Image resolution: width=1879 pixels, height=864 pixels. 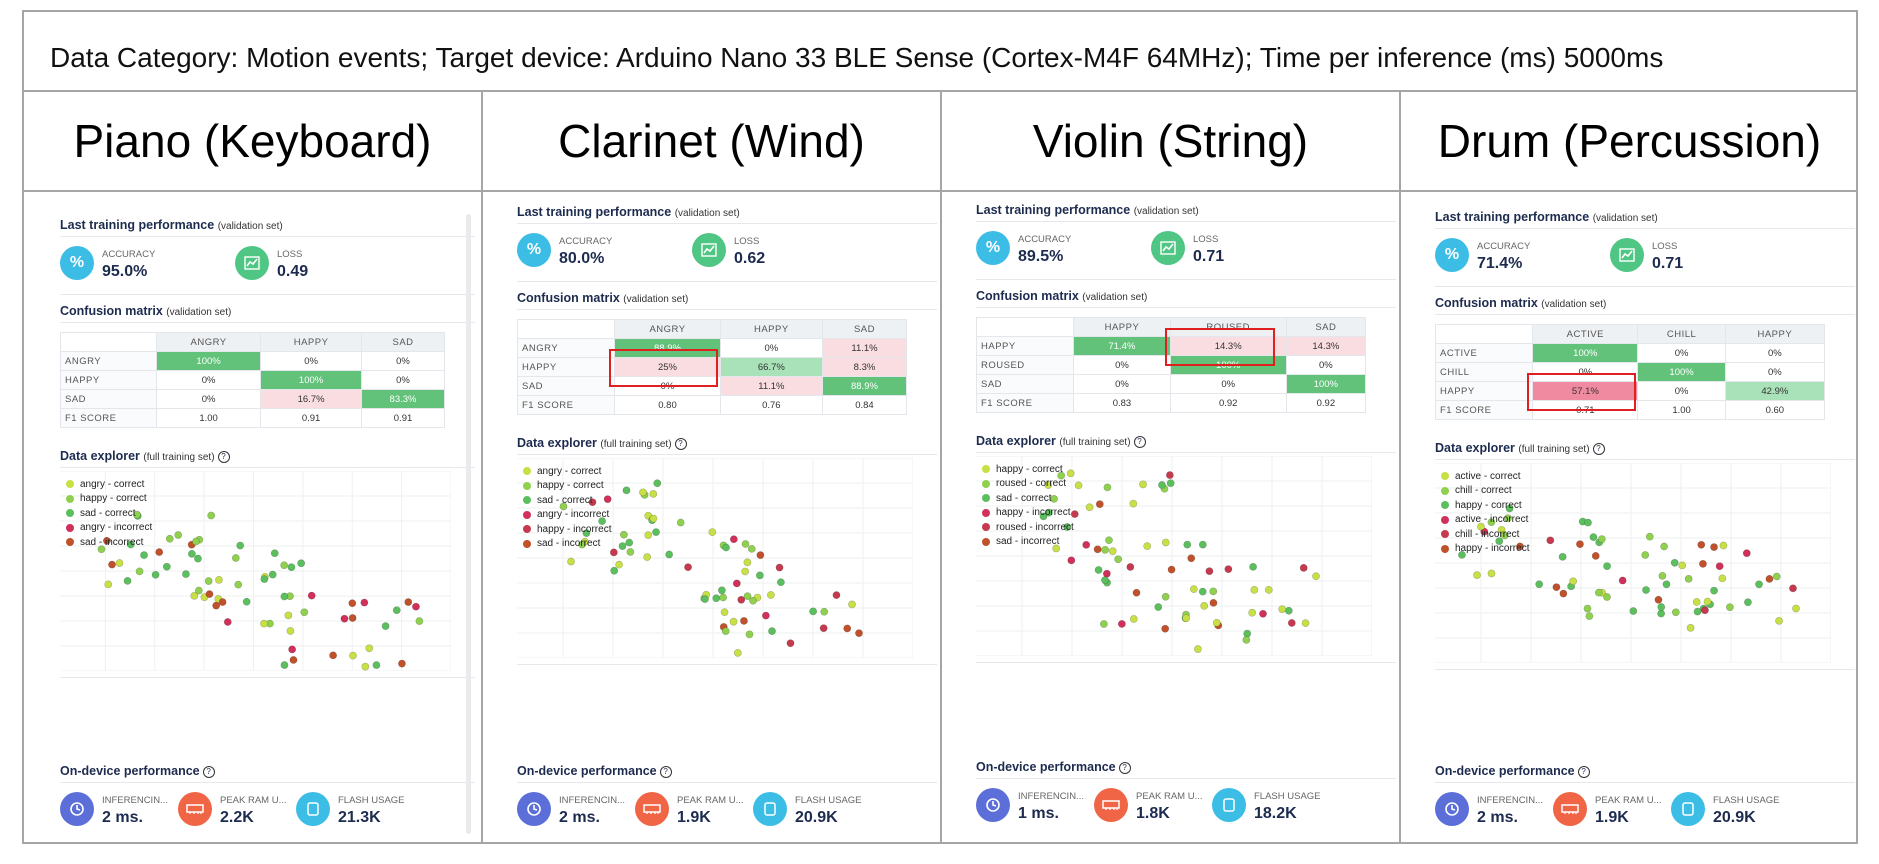 What do you see at coordinates (711, 141) in the screenshot?
I see `column-title-clarinet: Clarinet (Wind)` at bounding box center [711, 141].